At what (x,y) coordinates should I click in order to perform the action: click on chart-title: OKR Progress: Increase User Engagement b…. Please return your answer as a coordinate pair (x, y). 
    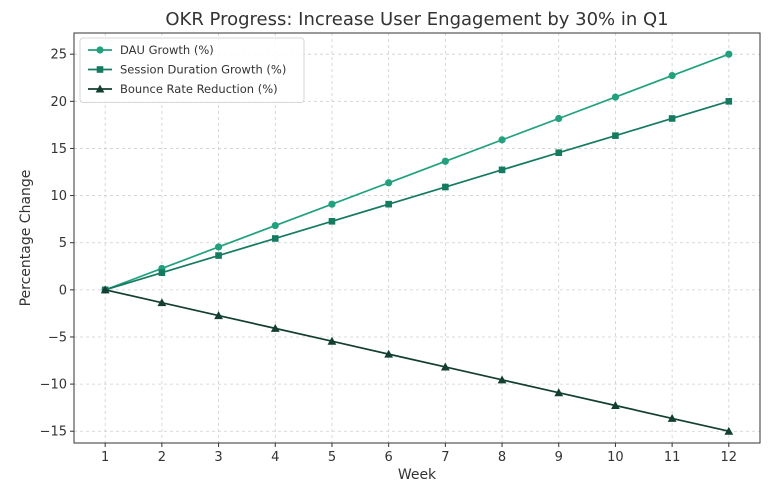
    Looking at the image, I should click on (416, 19).